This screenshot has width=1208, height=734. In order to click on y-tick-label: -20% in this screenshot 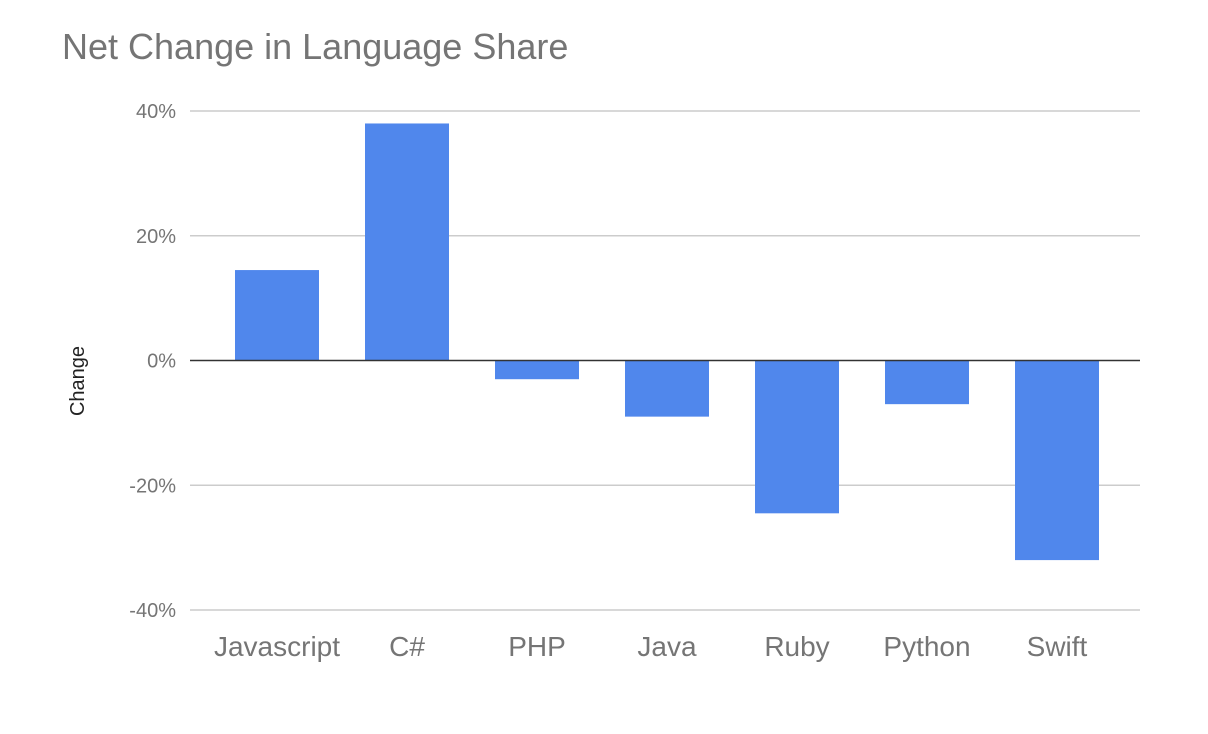, I will do `click(152, 486)`.